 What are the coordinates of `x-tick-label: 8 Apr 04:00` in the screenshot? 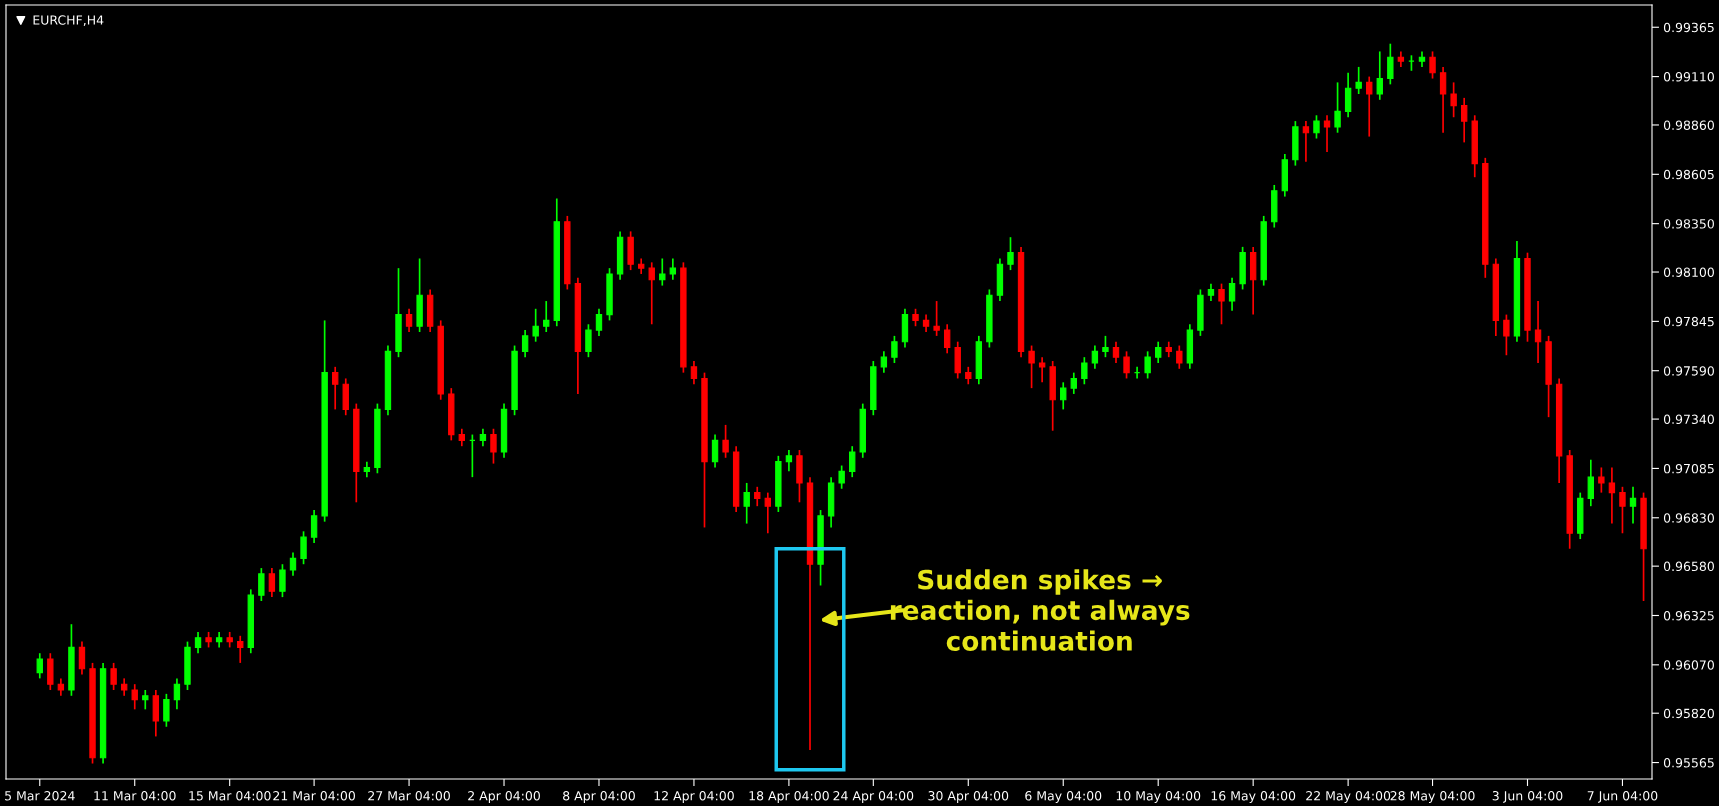 It's located at (599, 797).